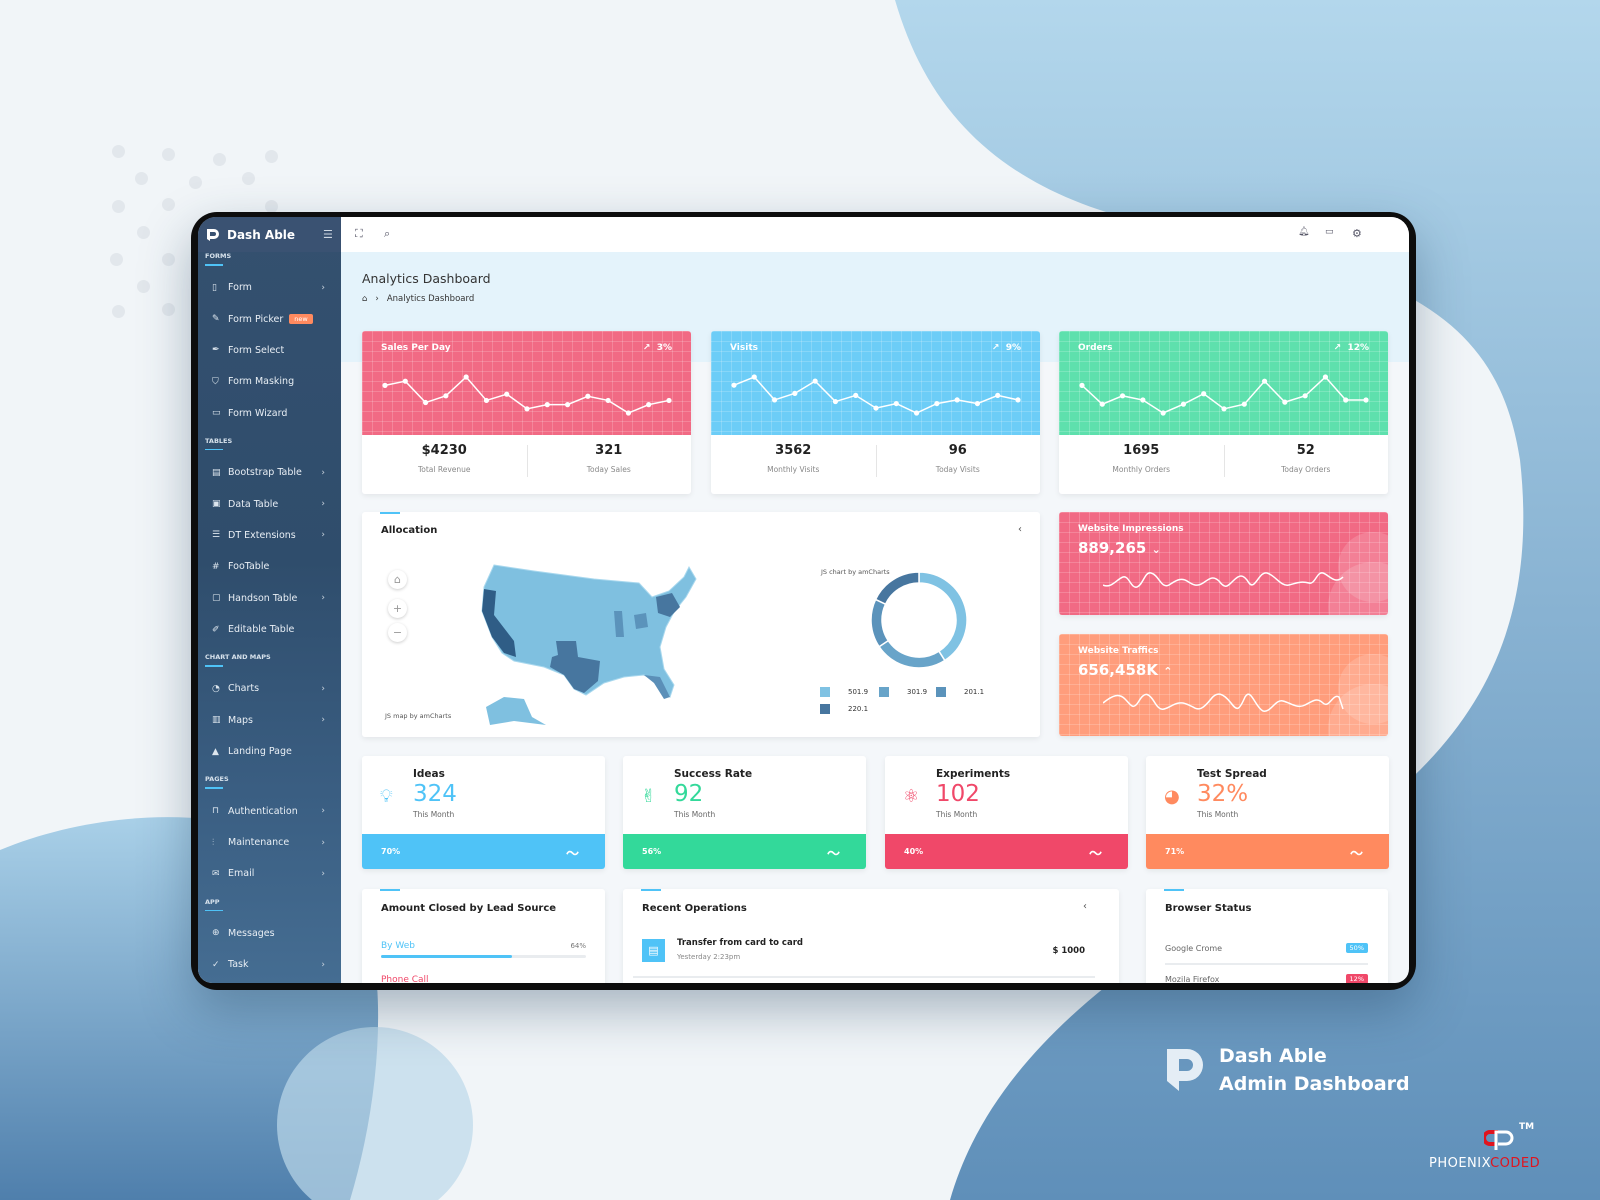 The width and height of the screenshot is (1600, 1200). I want to click on lead-row-label: Phone Call, so click(405, 979).